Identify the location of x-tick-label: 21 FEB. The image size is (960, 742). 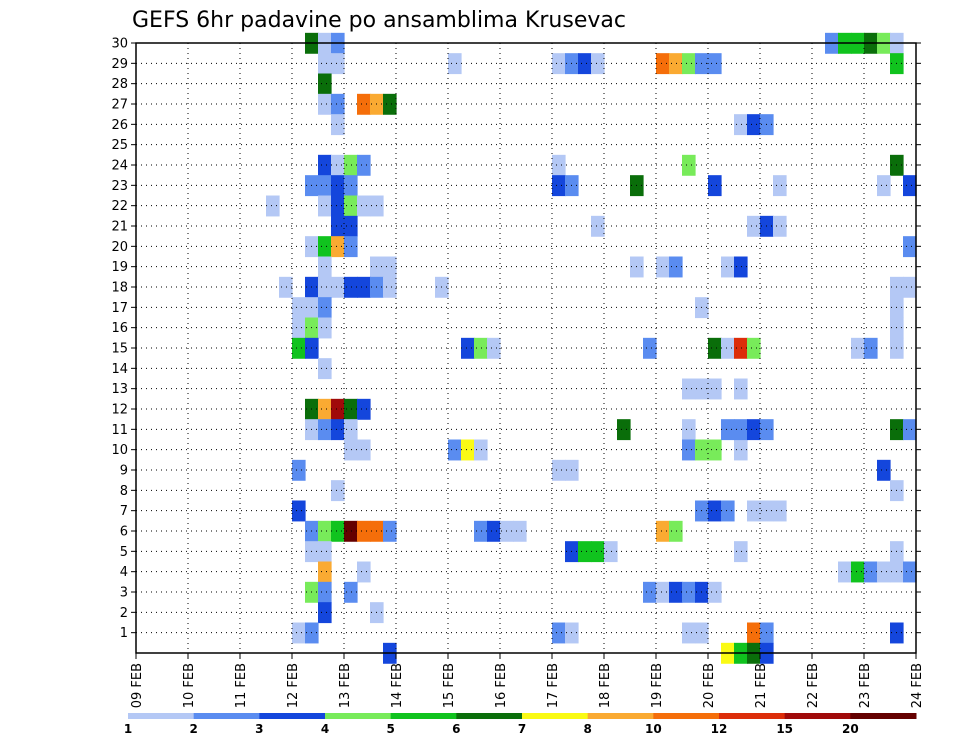
(761, 685).